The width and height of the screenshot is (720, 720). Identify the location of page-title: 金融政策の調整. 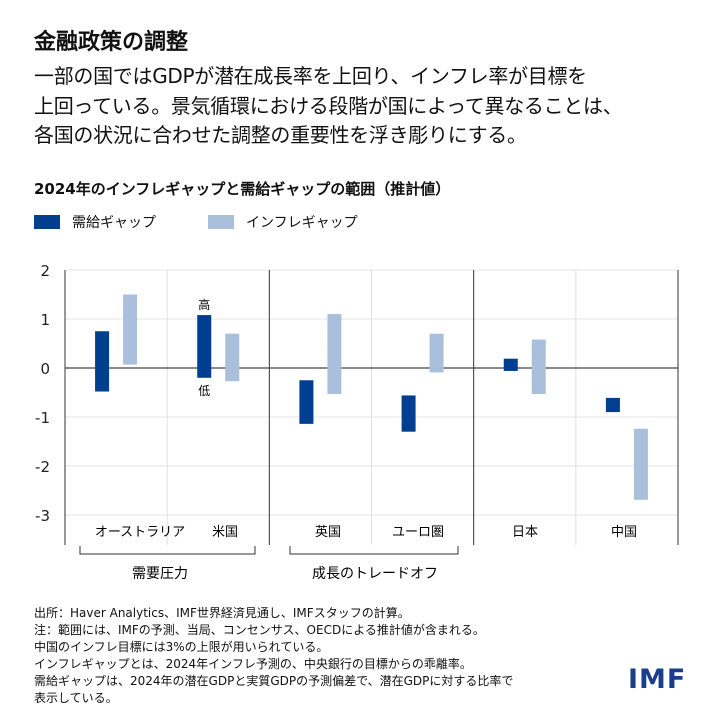
(111, 42).